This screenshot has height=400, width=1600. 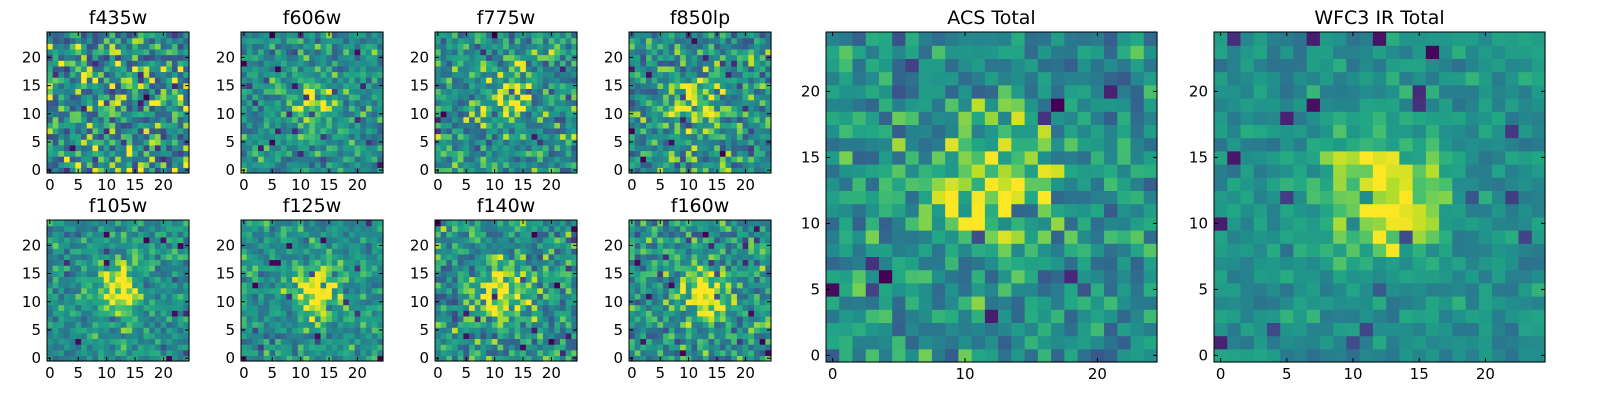 I want to click on axes-frame, so click(x=312, y=290).